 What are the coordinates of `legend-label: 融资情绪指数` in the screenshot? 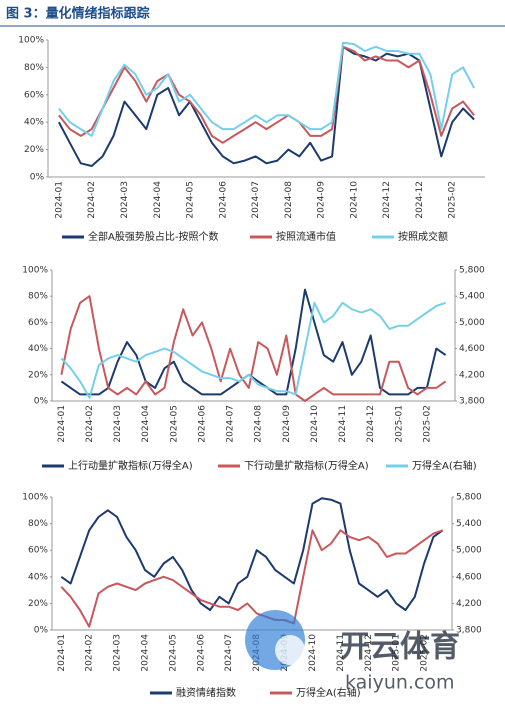 It's located at (206, 692).